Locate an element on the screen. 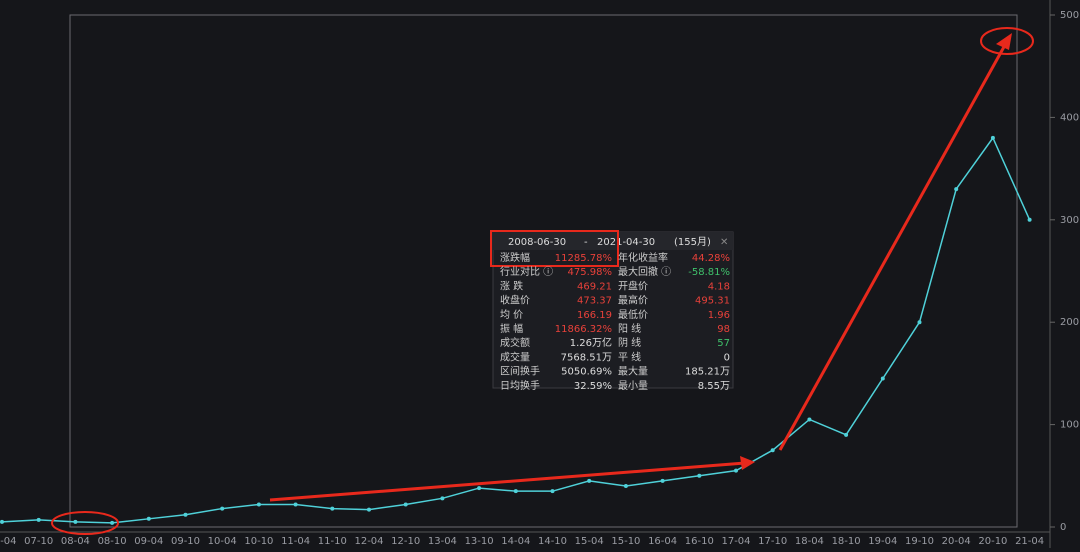 The width and height of the screenshot is (1080, 552). x-tick-label: 08-10 is located at coordinates (112, 541).